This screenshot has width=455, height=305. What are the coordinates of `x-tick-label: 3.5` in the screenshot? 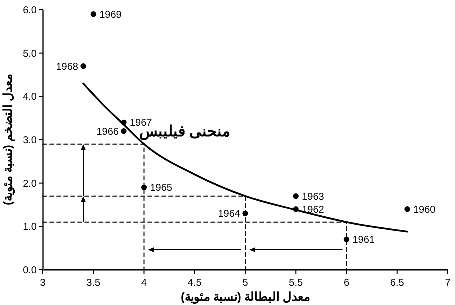 It's located at (94, 283).